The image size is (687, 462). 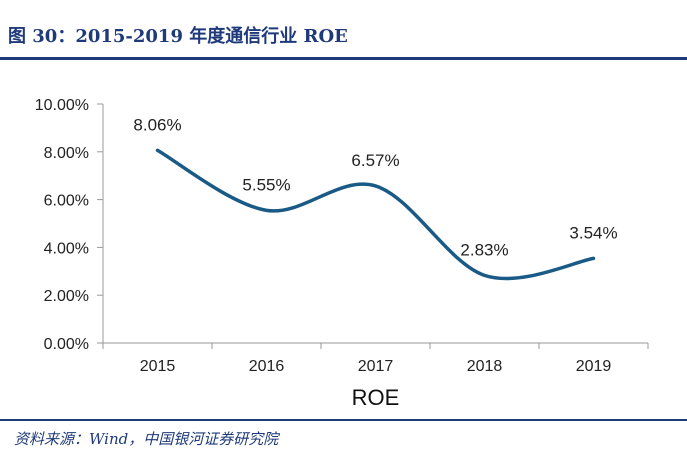 What do you see at coordinates (66, 153) in the screenshot?
I see `y-tick-label: 8.00%` at bounding box center [66, 153].